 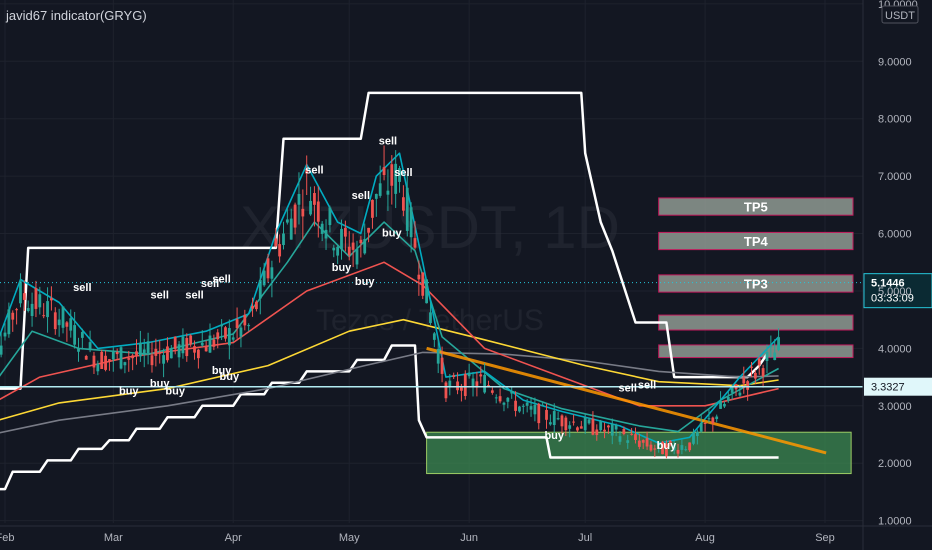 I want to click on watermark-symbol: XTZUSDT, 1D, so click(x=430, y=227).